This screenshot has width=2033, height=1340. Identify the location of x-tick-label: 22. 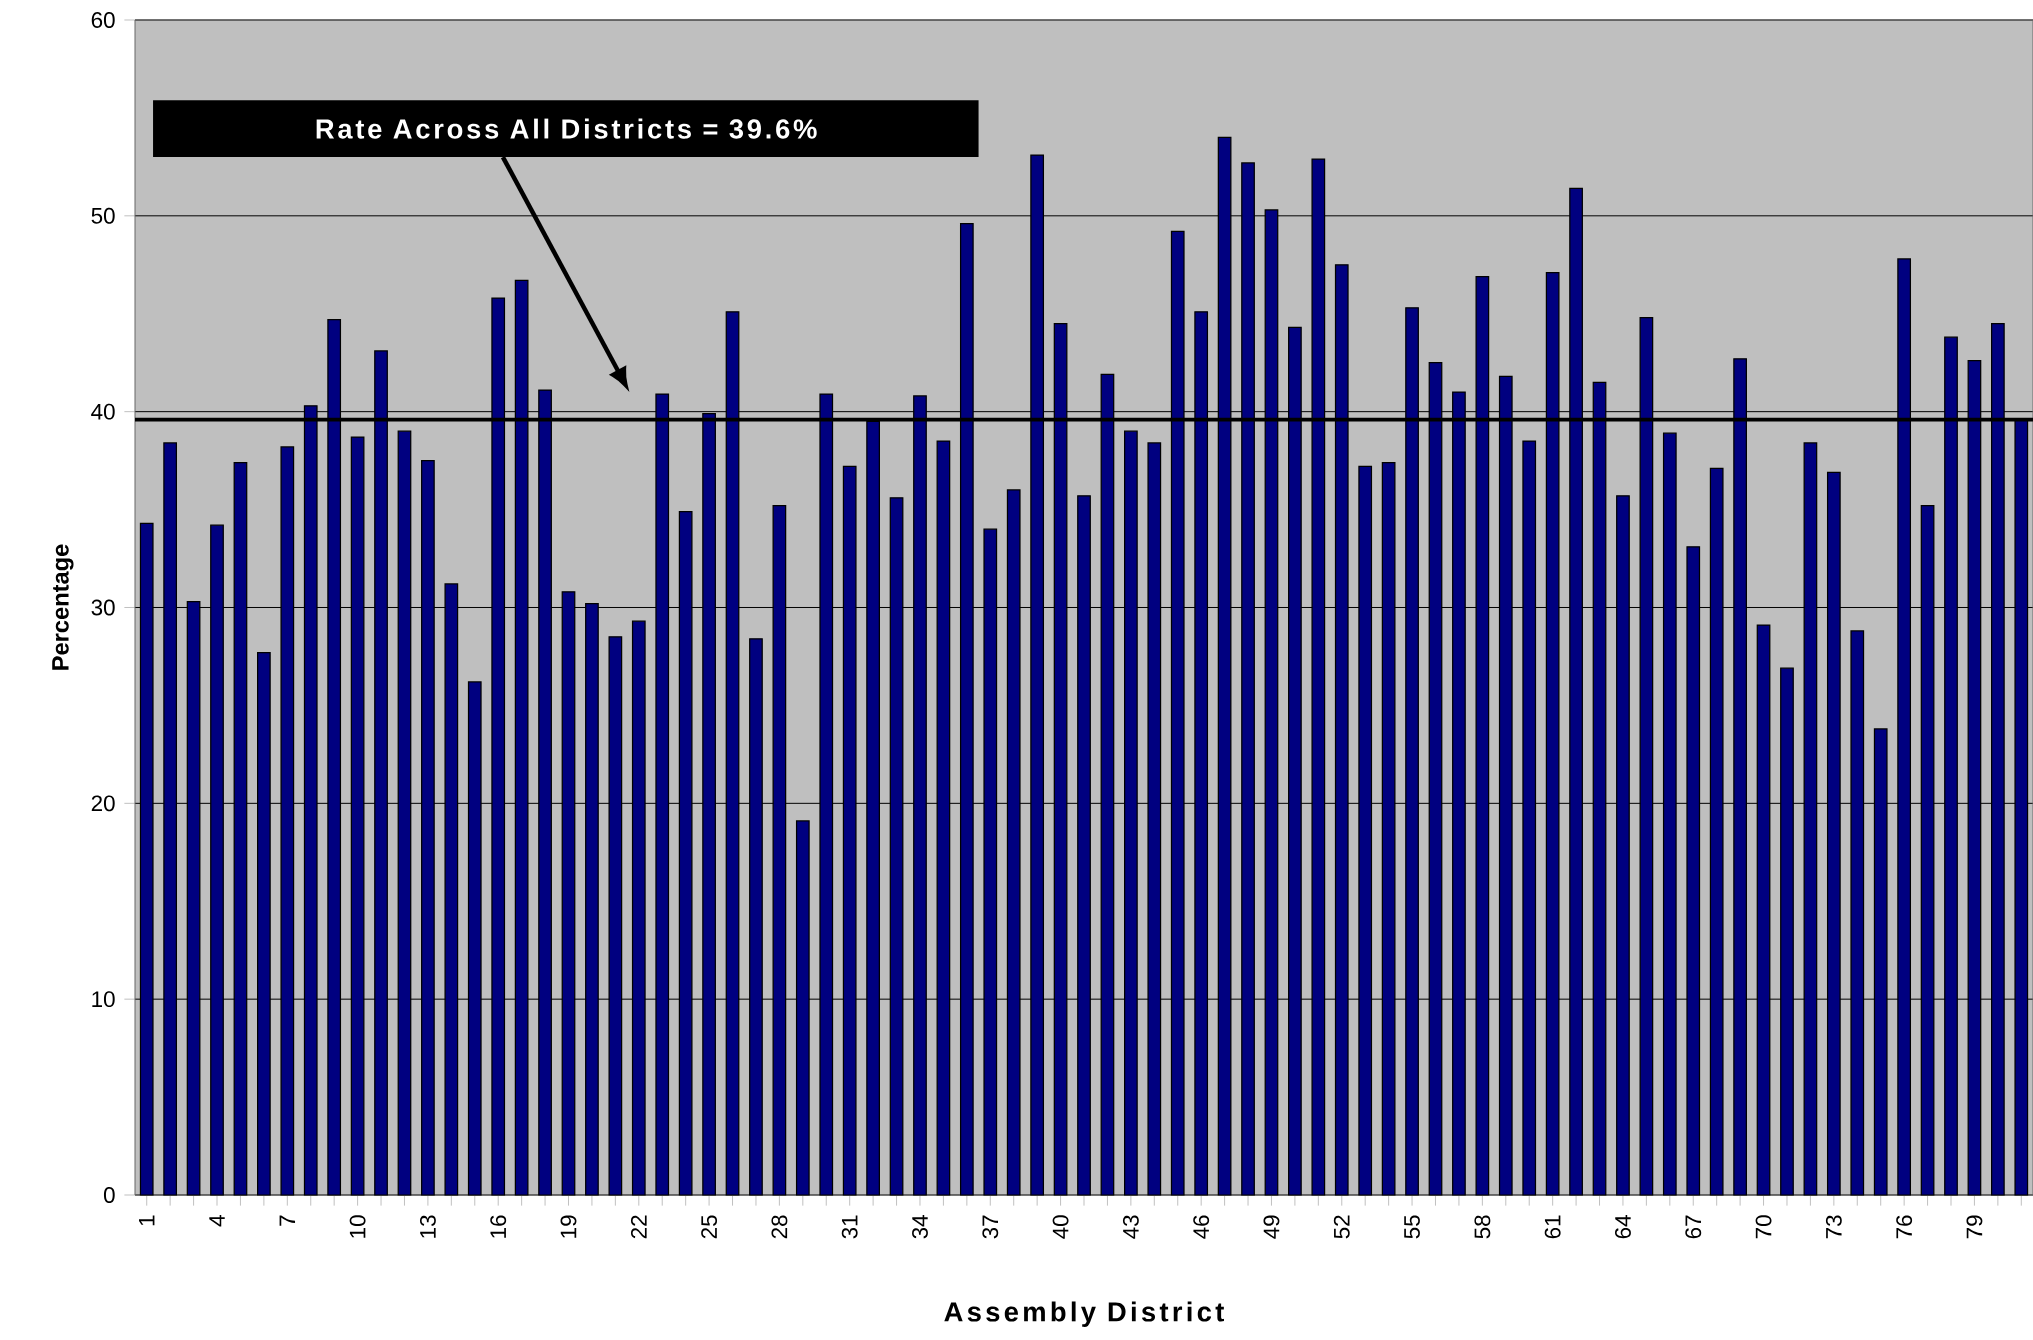
(638, 1227).